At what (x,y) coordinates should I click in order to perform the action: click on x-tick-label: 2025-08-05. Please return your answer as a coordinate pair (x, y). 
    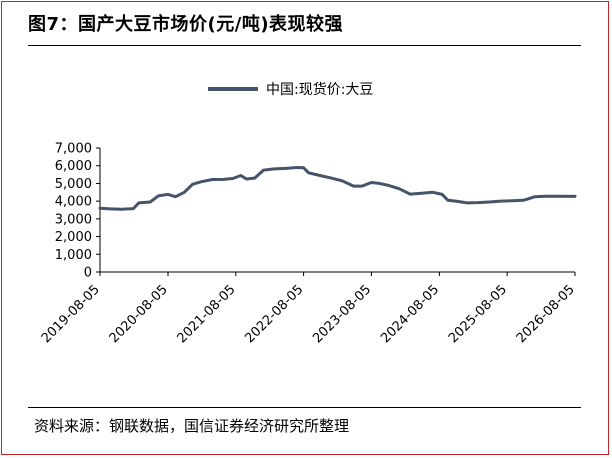
    Looking at the image, I should click on (478, 314).